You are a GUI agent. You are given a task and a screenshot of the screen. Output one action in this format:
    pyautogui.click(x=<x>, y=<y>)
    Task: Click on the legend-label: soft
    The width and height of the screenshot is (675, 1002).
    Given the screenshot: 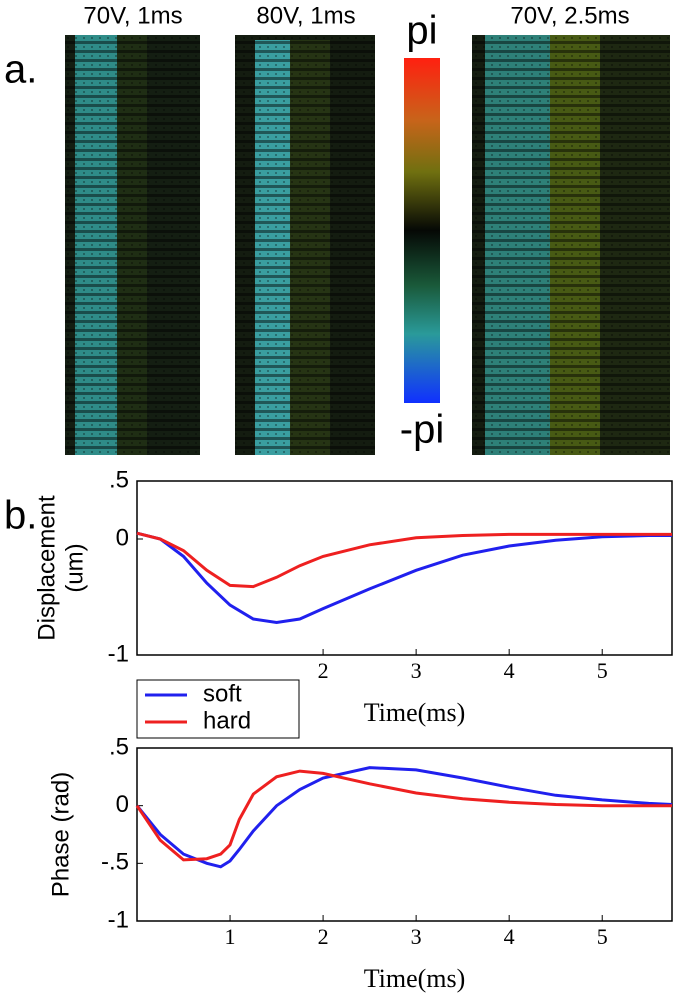 What is the action you would take?
    pyautogui.click(x=222, y=693)
    